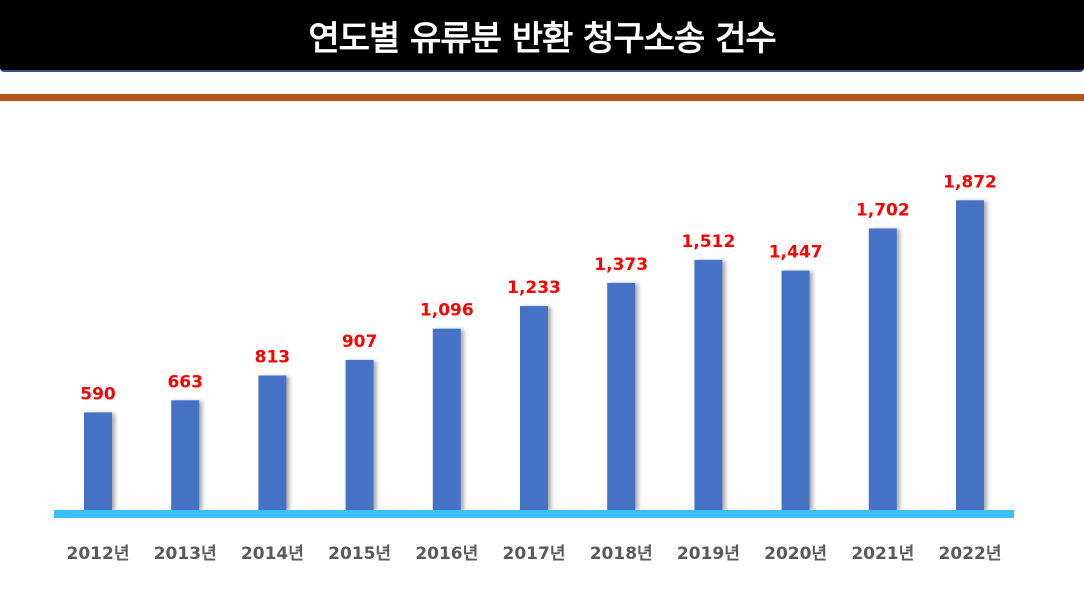  Describe the element at coordinates (272, 554) in the screenshot. I see `x-tick-label: 2014년` at that location.